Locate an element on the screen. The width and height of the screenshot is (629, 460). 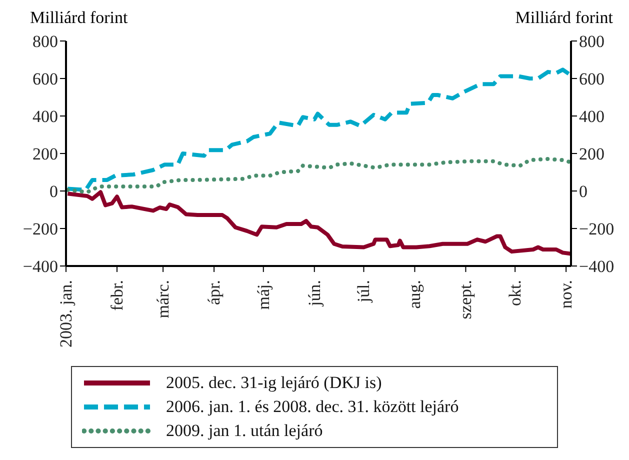
x-tick-label: márc. is located at coordinates (163, 299).